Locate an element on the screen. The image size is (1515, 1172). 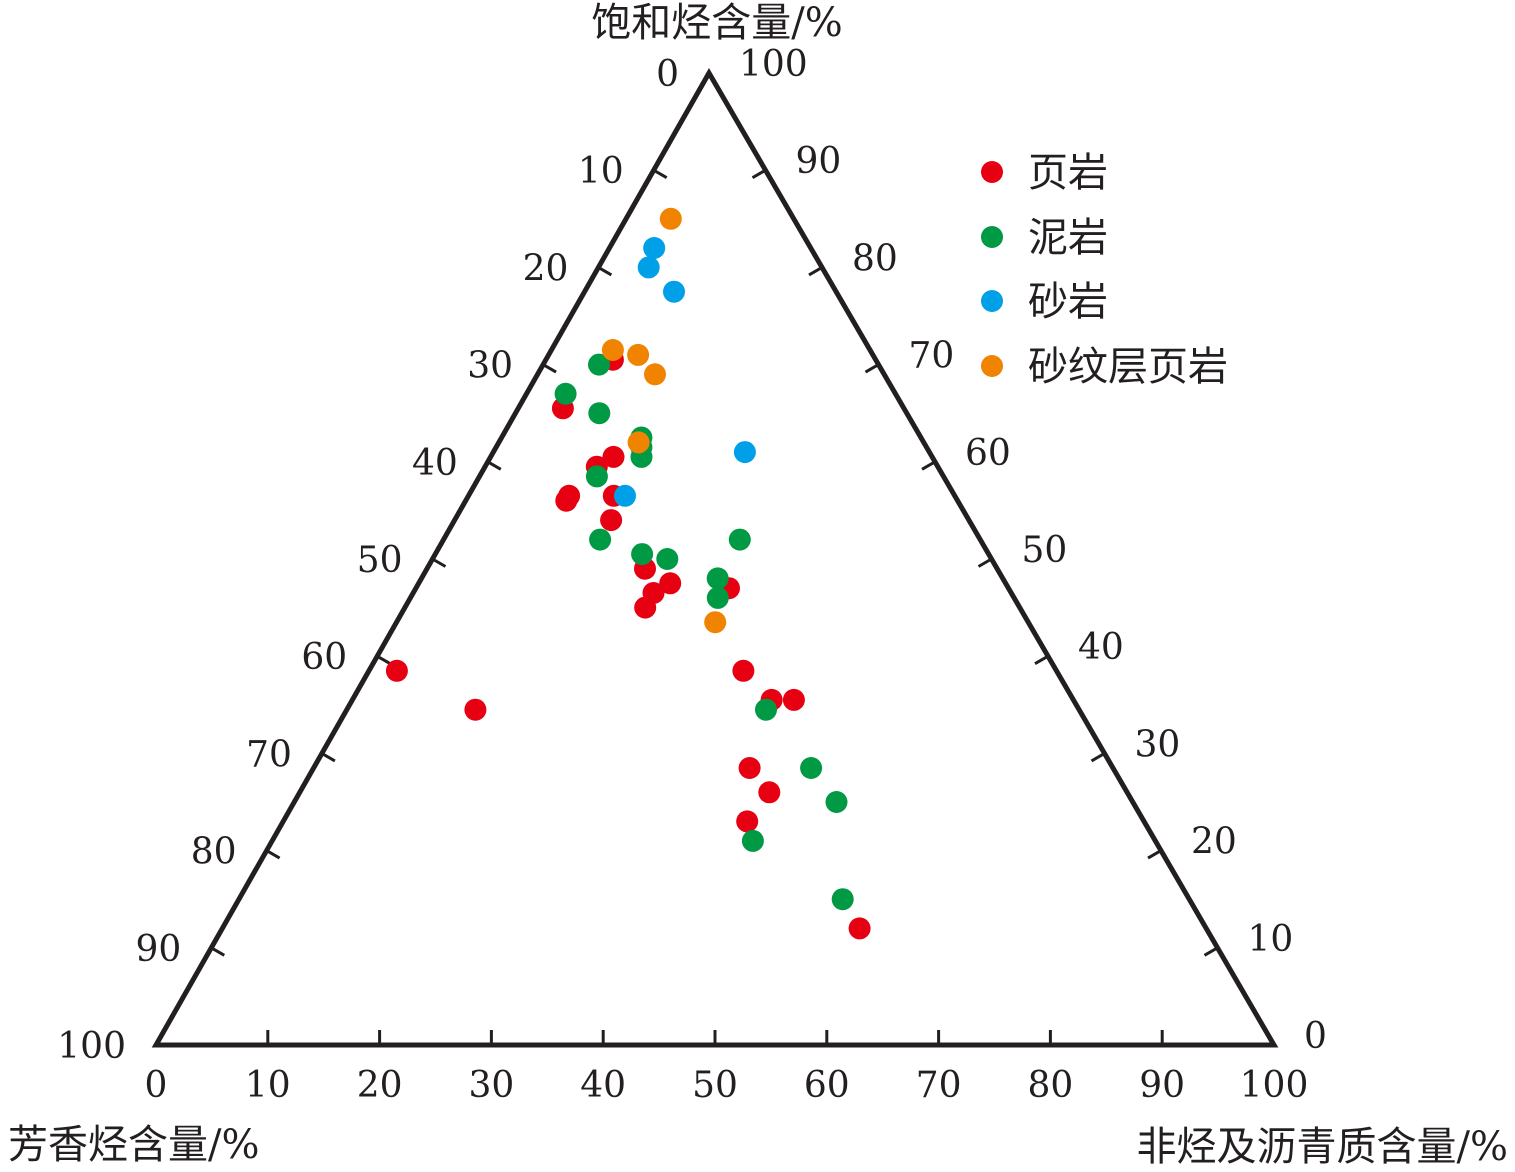
axis-title-right: 非烃及沥青质含量/% is located at coordinates (1322, 1147).